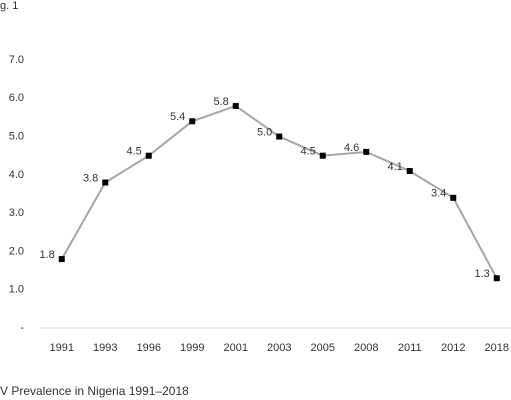 This screenshot has width=511, height=400. Describe the element at coordinates (351, 148) in the screenshot. I see `value-label: 4.6` at that location.